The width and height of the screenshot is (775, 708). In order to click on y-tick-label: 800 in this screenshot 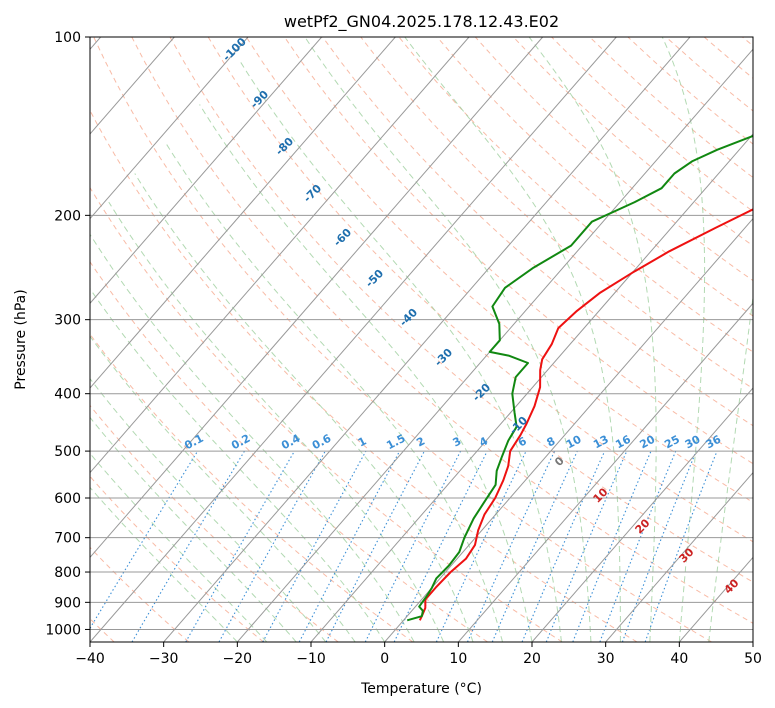, I will do `click(67, 573)`.